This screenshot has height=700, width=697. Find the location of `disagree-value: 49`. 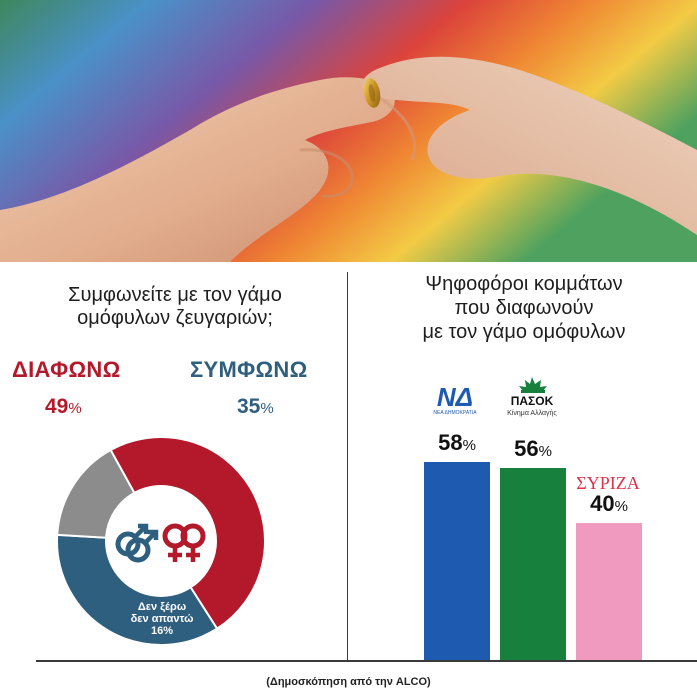

disagree-value: 49 is located at coordinates (57, 406).